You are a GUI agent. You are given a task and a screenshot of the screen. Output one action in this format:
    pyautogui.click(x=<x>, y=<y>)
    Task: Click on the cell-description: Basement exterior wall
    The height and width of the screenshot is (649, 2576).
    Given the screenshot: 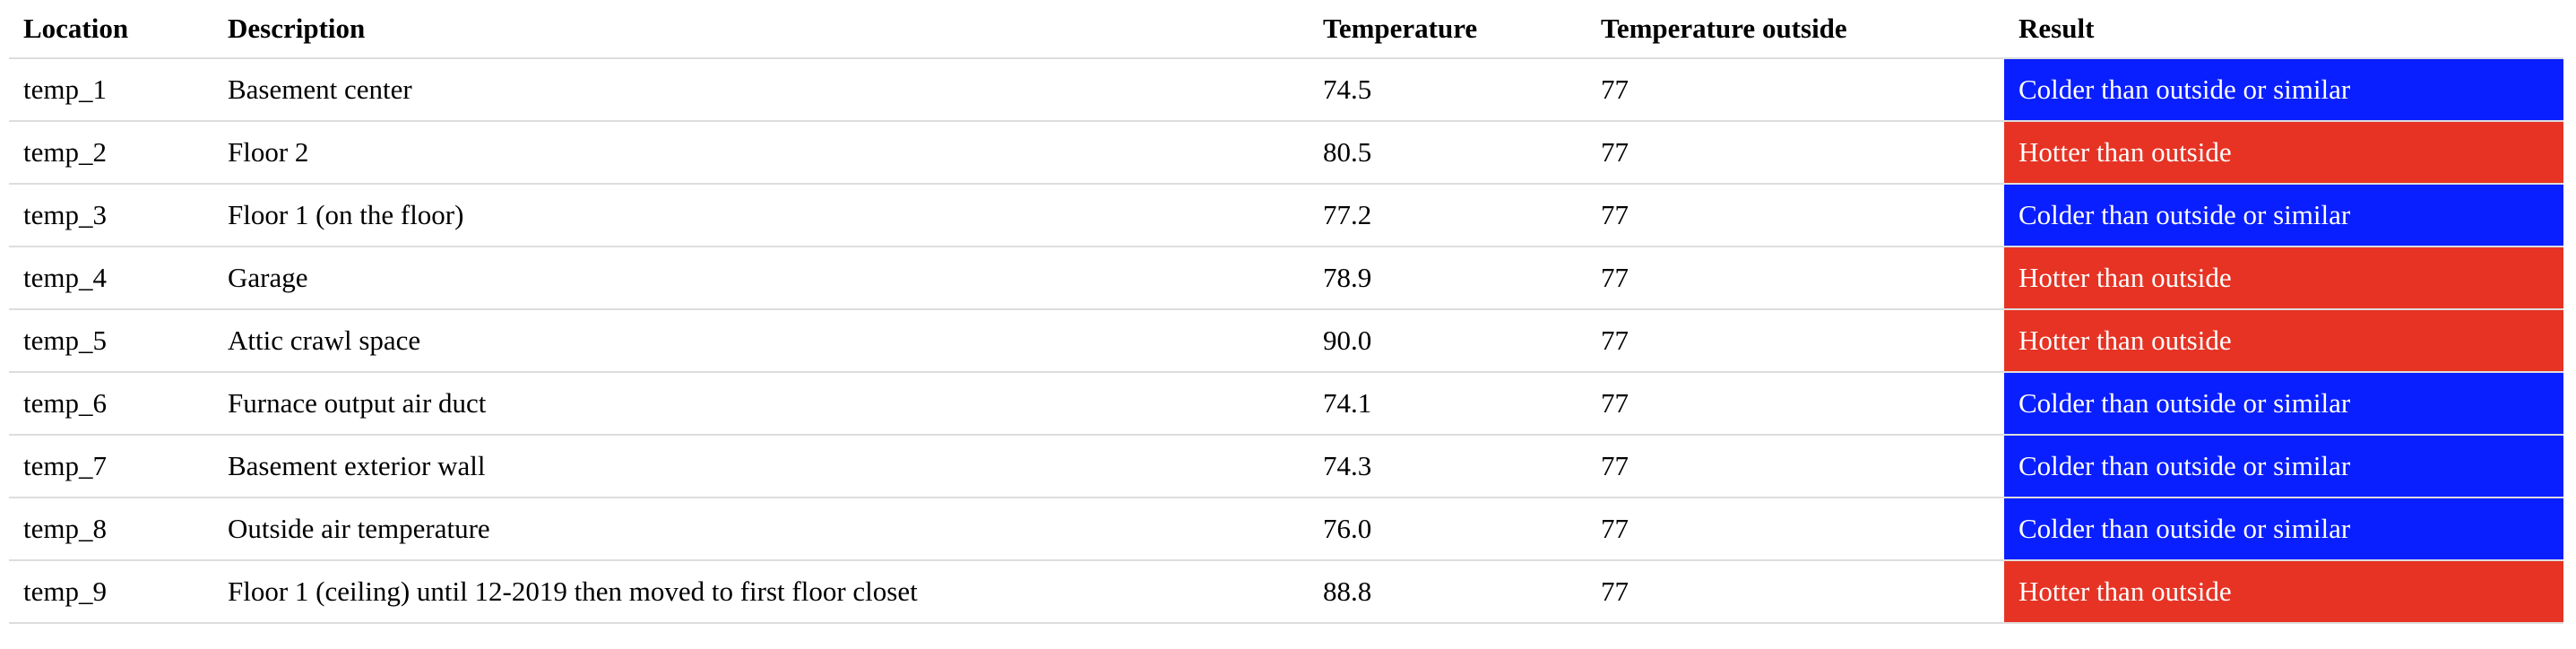 What is the action you would take?
    pyautogui.click(x=761, y=466)
    